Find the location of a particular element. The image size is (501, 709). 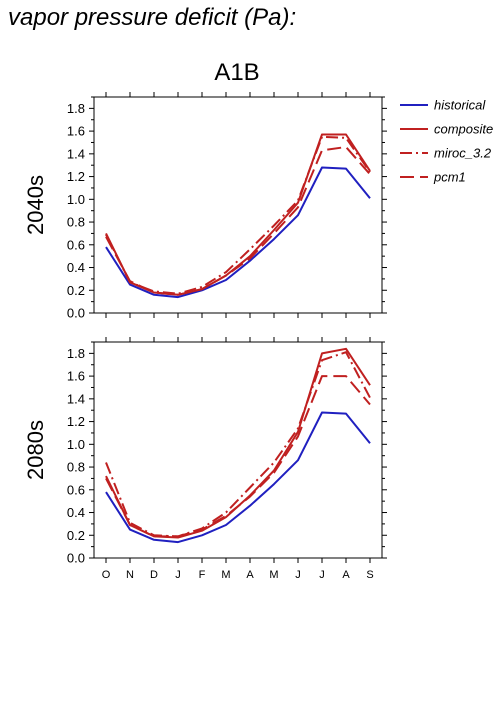

legend-item-historical: historical is located at coordinates (443, 105).